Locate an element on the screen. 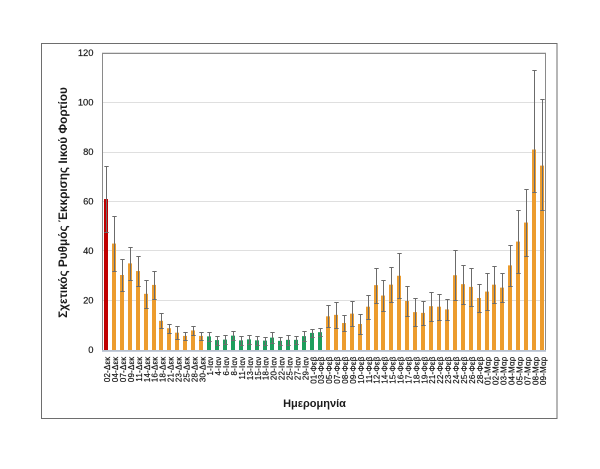 Image resolution: width=600 pixels, height=469 pixels. svg-text: 120 is located at coordinates (86, 52).